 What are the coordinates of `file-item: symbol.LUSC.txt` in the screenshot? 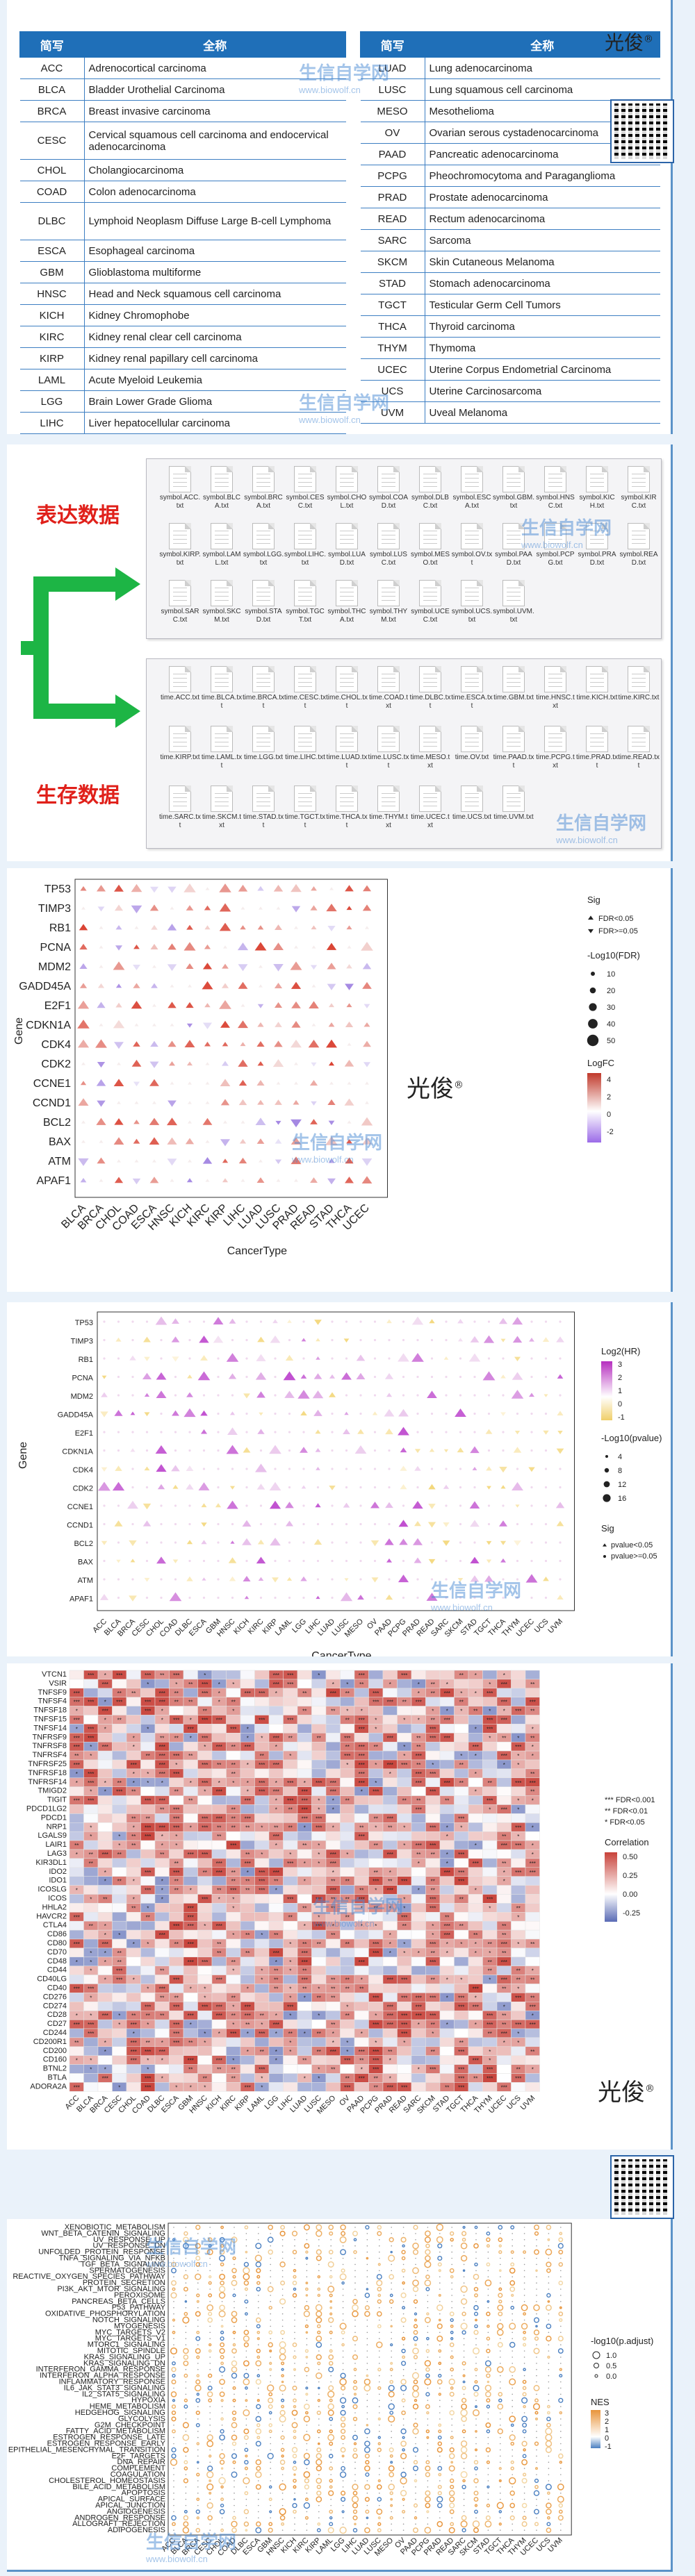 It's located at (388, 545).